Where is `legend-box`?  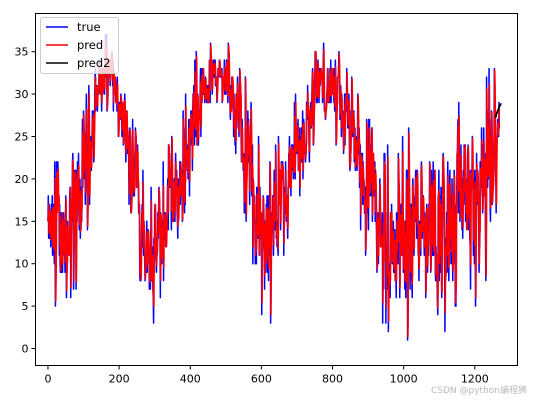
legend-box is located at coordinates (79, 45).